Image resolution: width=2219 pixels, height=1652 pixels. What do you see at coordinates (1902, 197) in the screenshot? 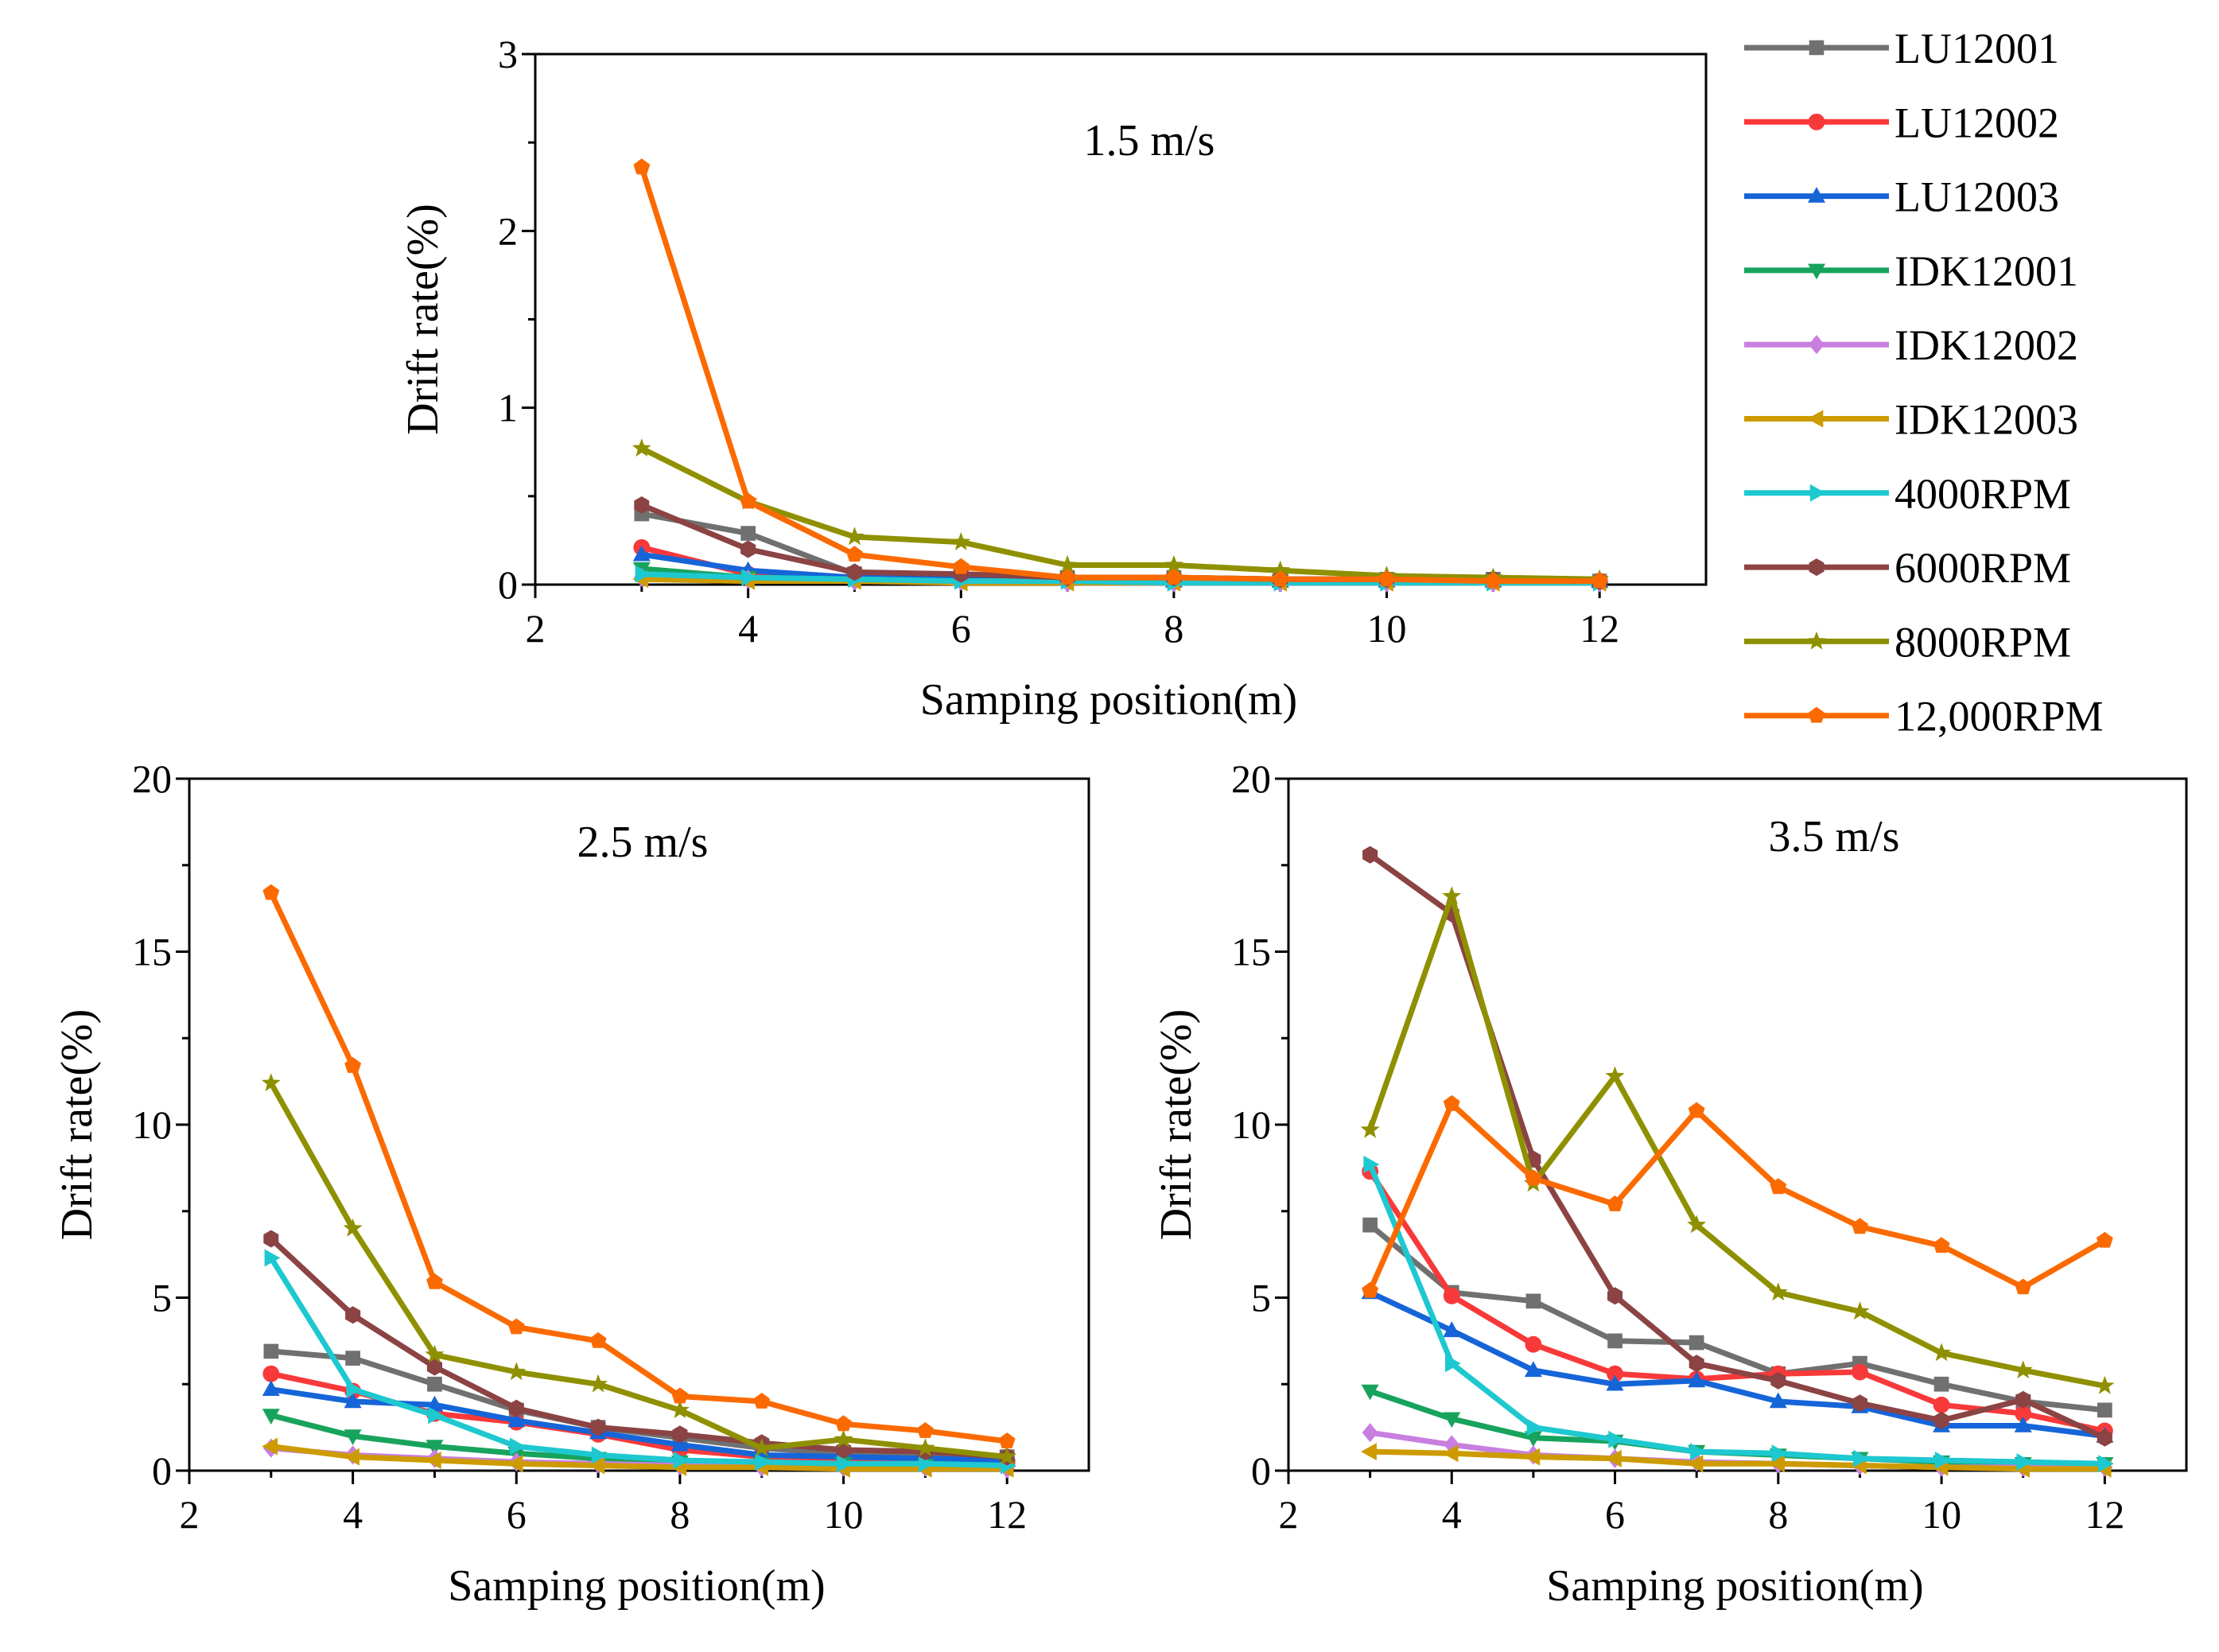
I see `legend-item-lu12003: LU12003` at bounding box center [1902, 197].